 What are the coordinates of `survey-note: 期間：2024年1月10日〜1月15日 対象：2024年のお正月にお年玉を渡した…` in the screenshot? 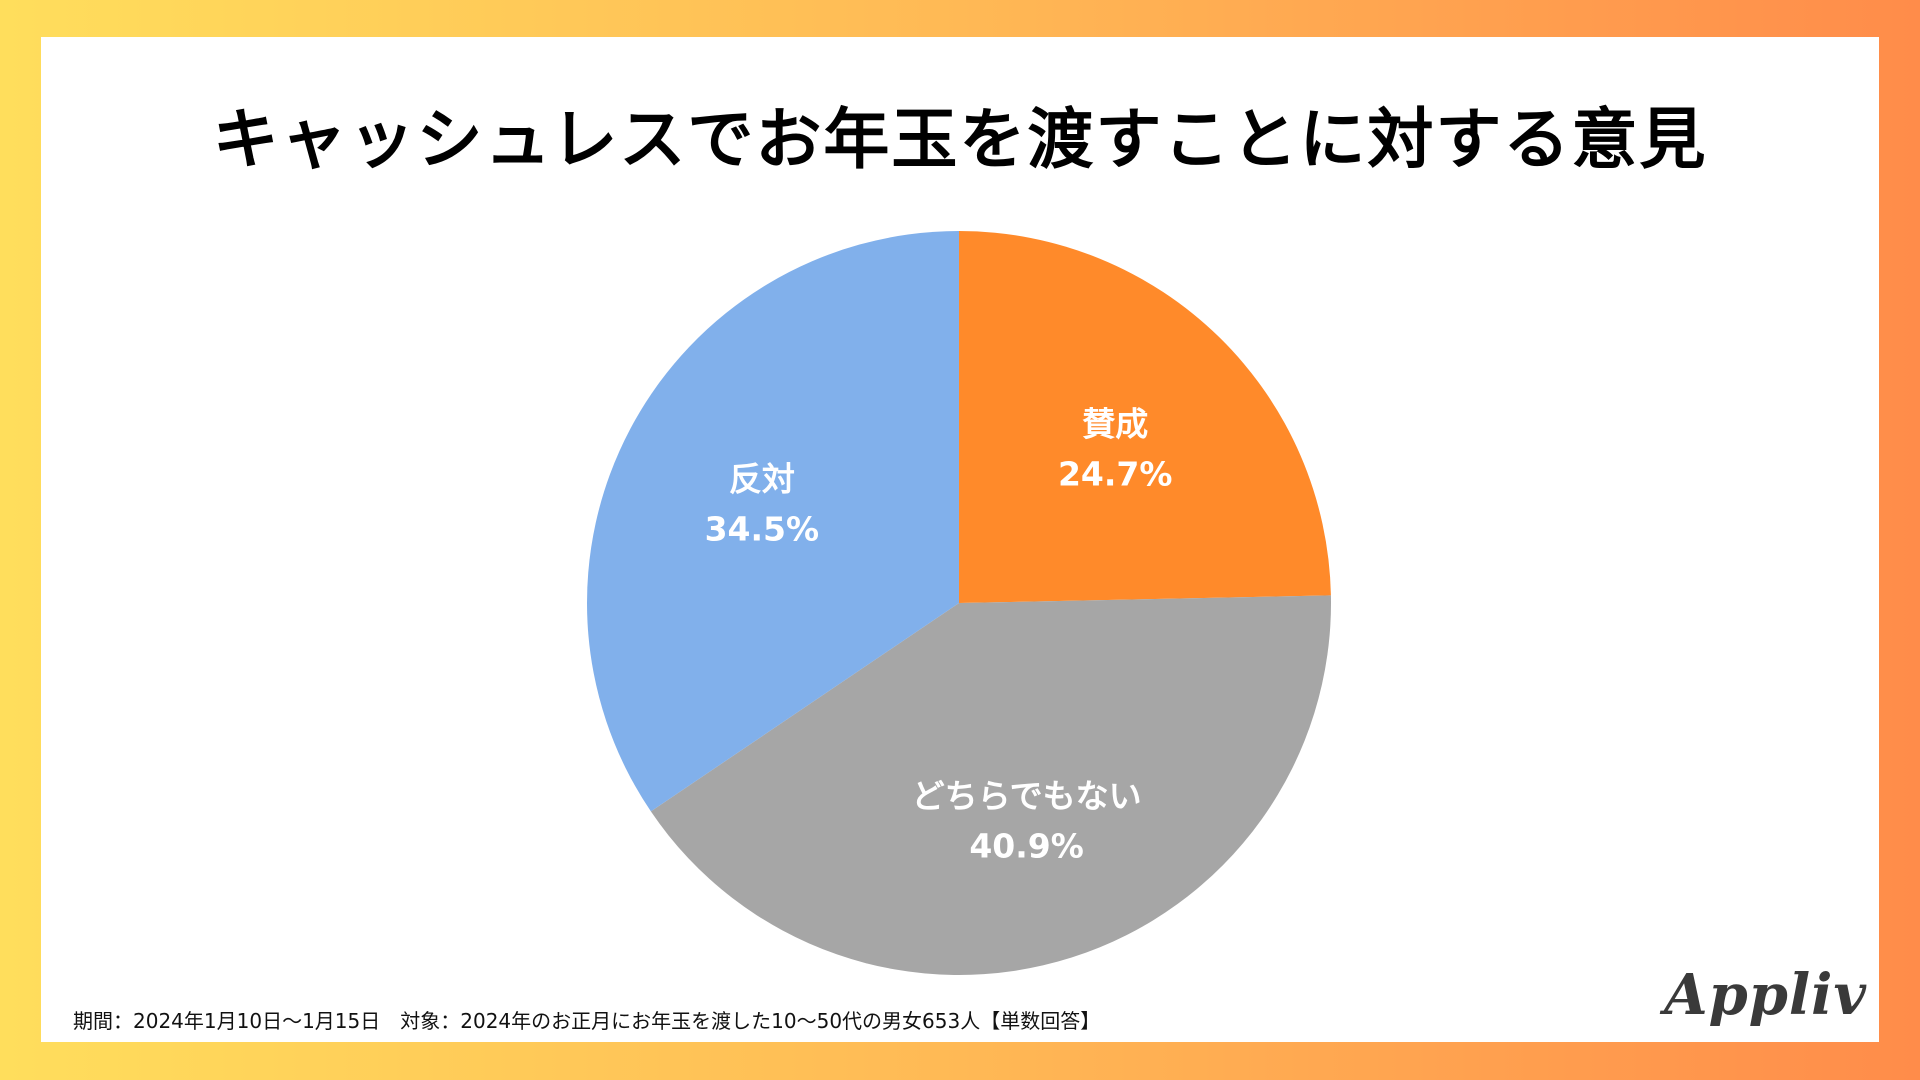 It's located at (587, 1021).